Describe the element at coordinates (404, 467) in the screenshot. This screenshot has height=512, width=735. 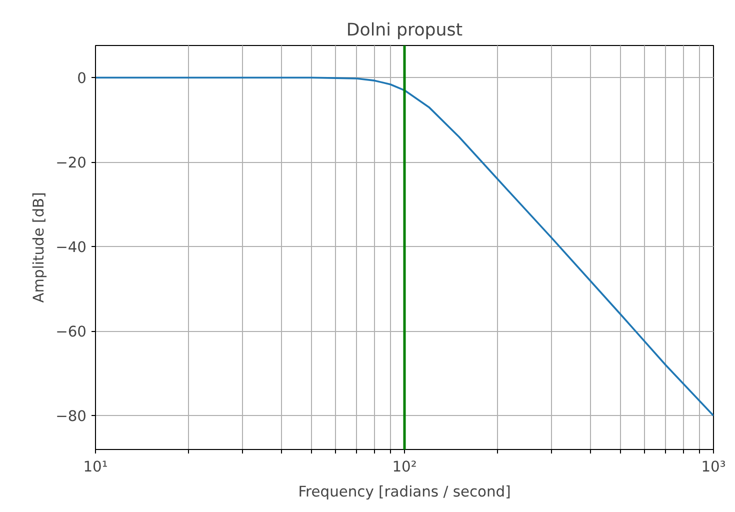
I see `x-tick-label: 10²` at that location.